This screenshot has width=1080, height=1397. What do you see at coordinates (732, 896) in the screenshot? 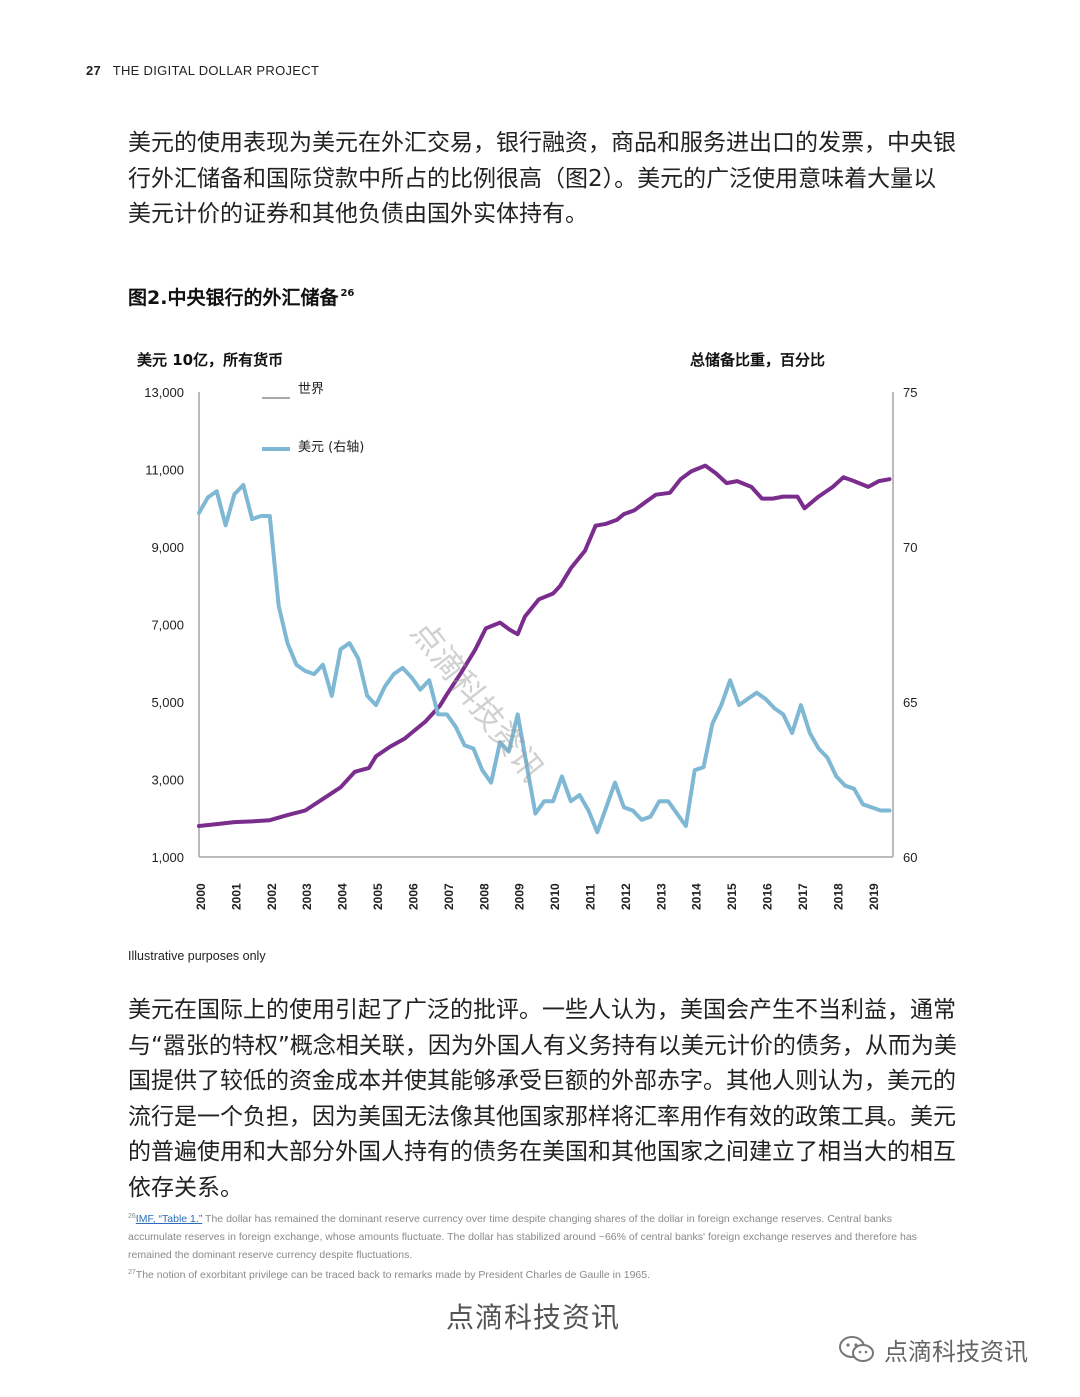
I see `x-tick-label: 2015` at bounding box center [732, 896].